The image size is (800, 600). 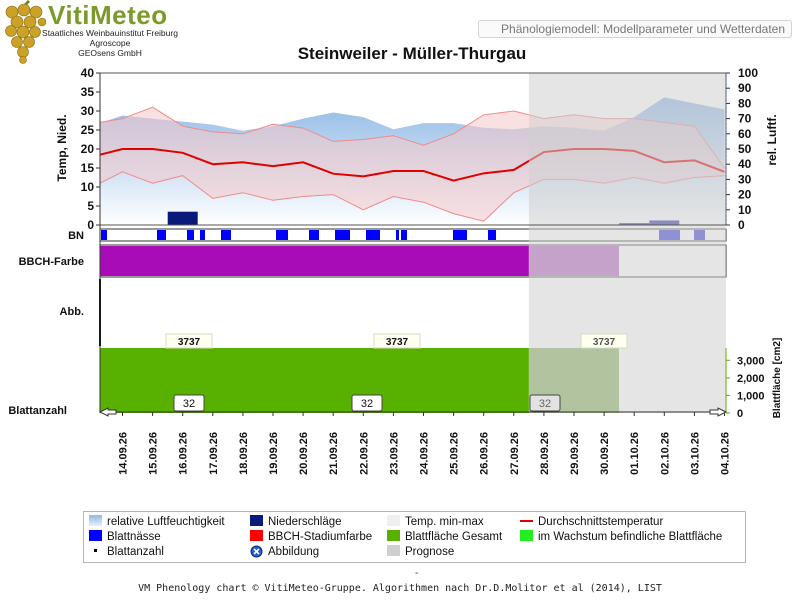 I want to click on x-tick-label: 03.10.26, so click(x=695, y=453).